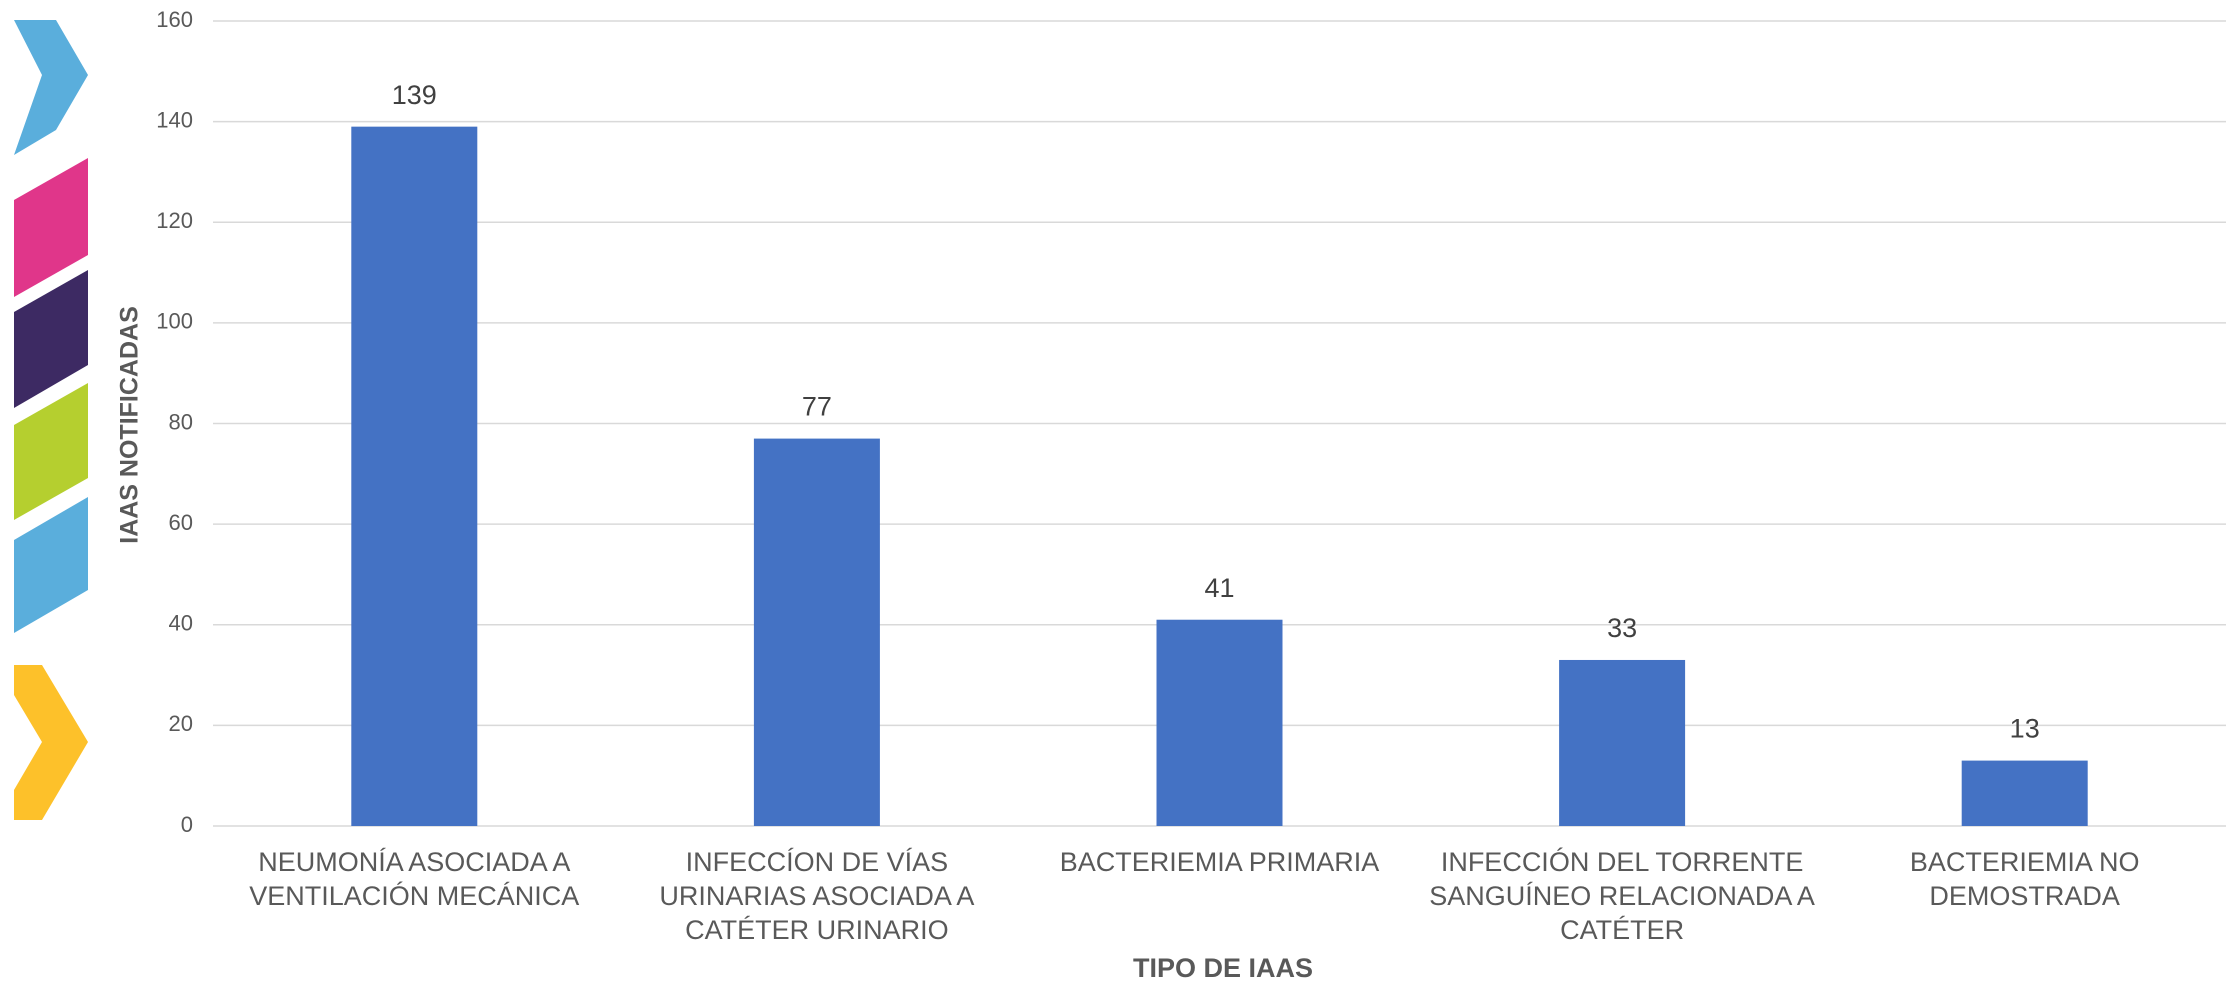 The width and height of the screenshot is (2226, 984). I want to click on data-label: 13, so click(2025, 729).